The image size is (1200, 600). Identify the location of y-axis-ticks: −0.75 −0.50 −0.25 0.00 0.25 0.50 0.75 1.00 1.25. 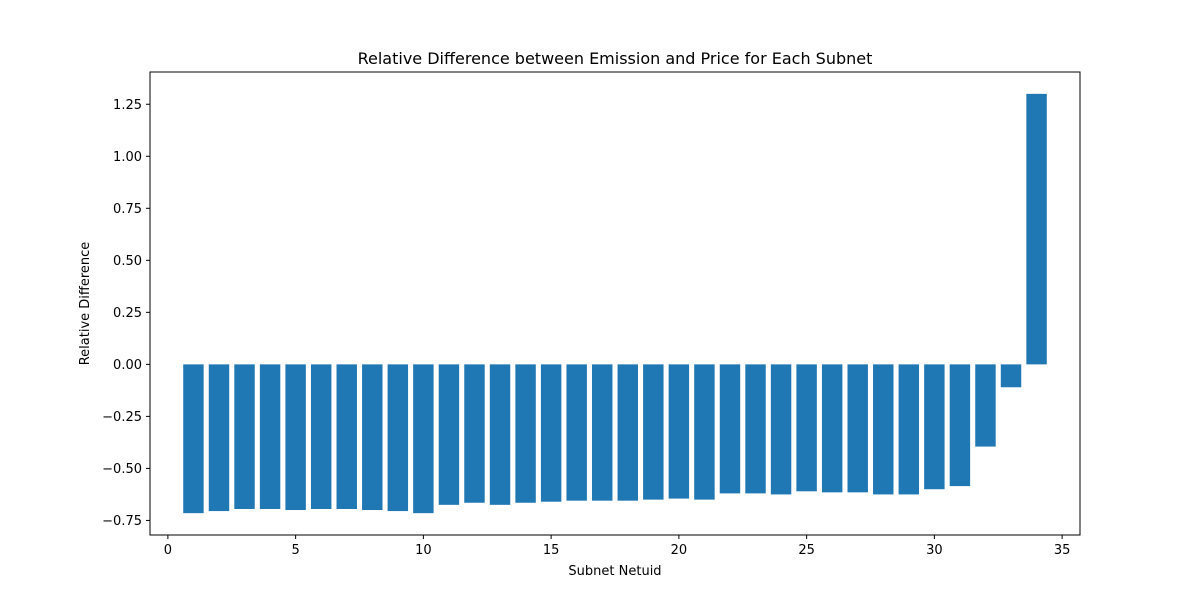
(126, 313).